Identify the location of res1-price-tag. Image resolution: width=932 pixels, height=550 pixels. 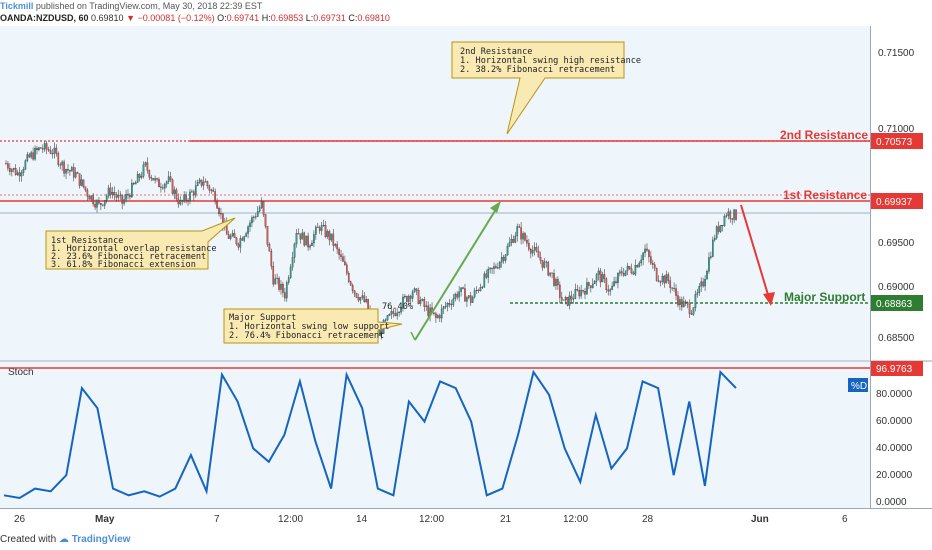
(897, 201).